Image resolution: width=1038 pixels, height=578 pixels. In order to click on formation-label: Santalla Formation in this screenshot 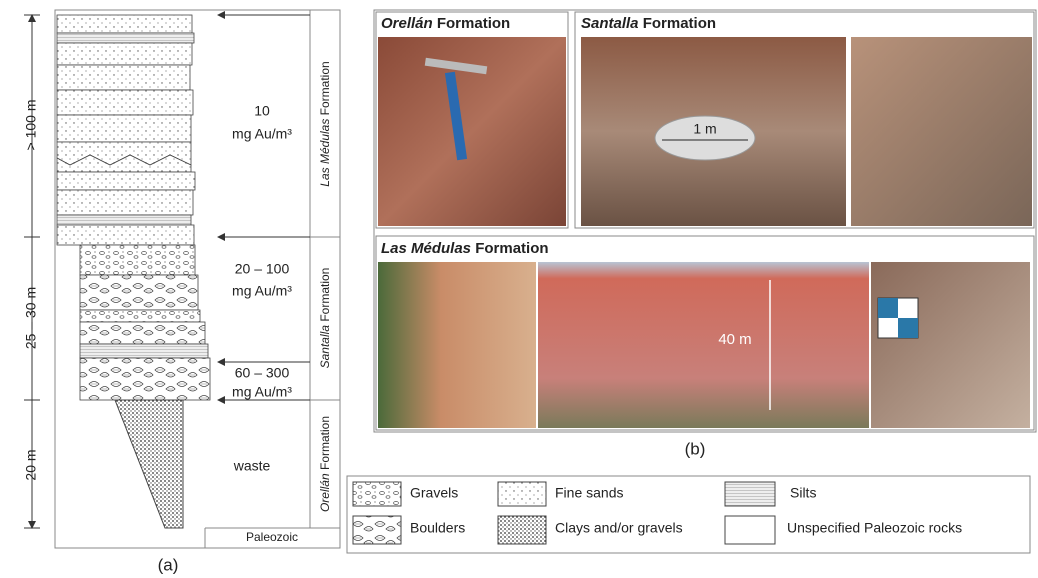, I will do `click(325, 318)`.